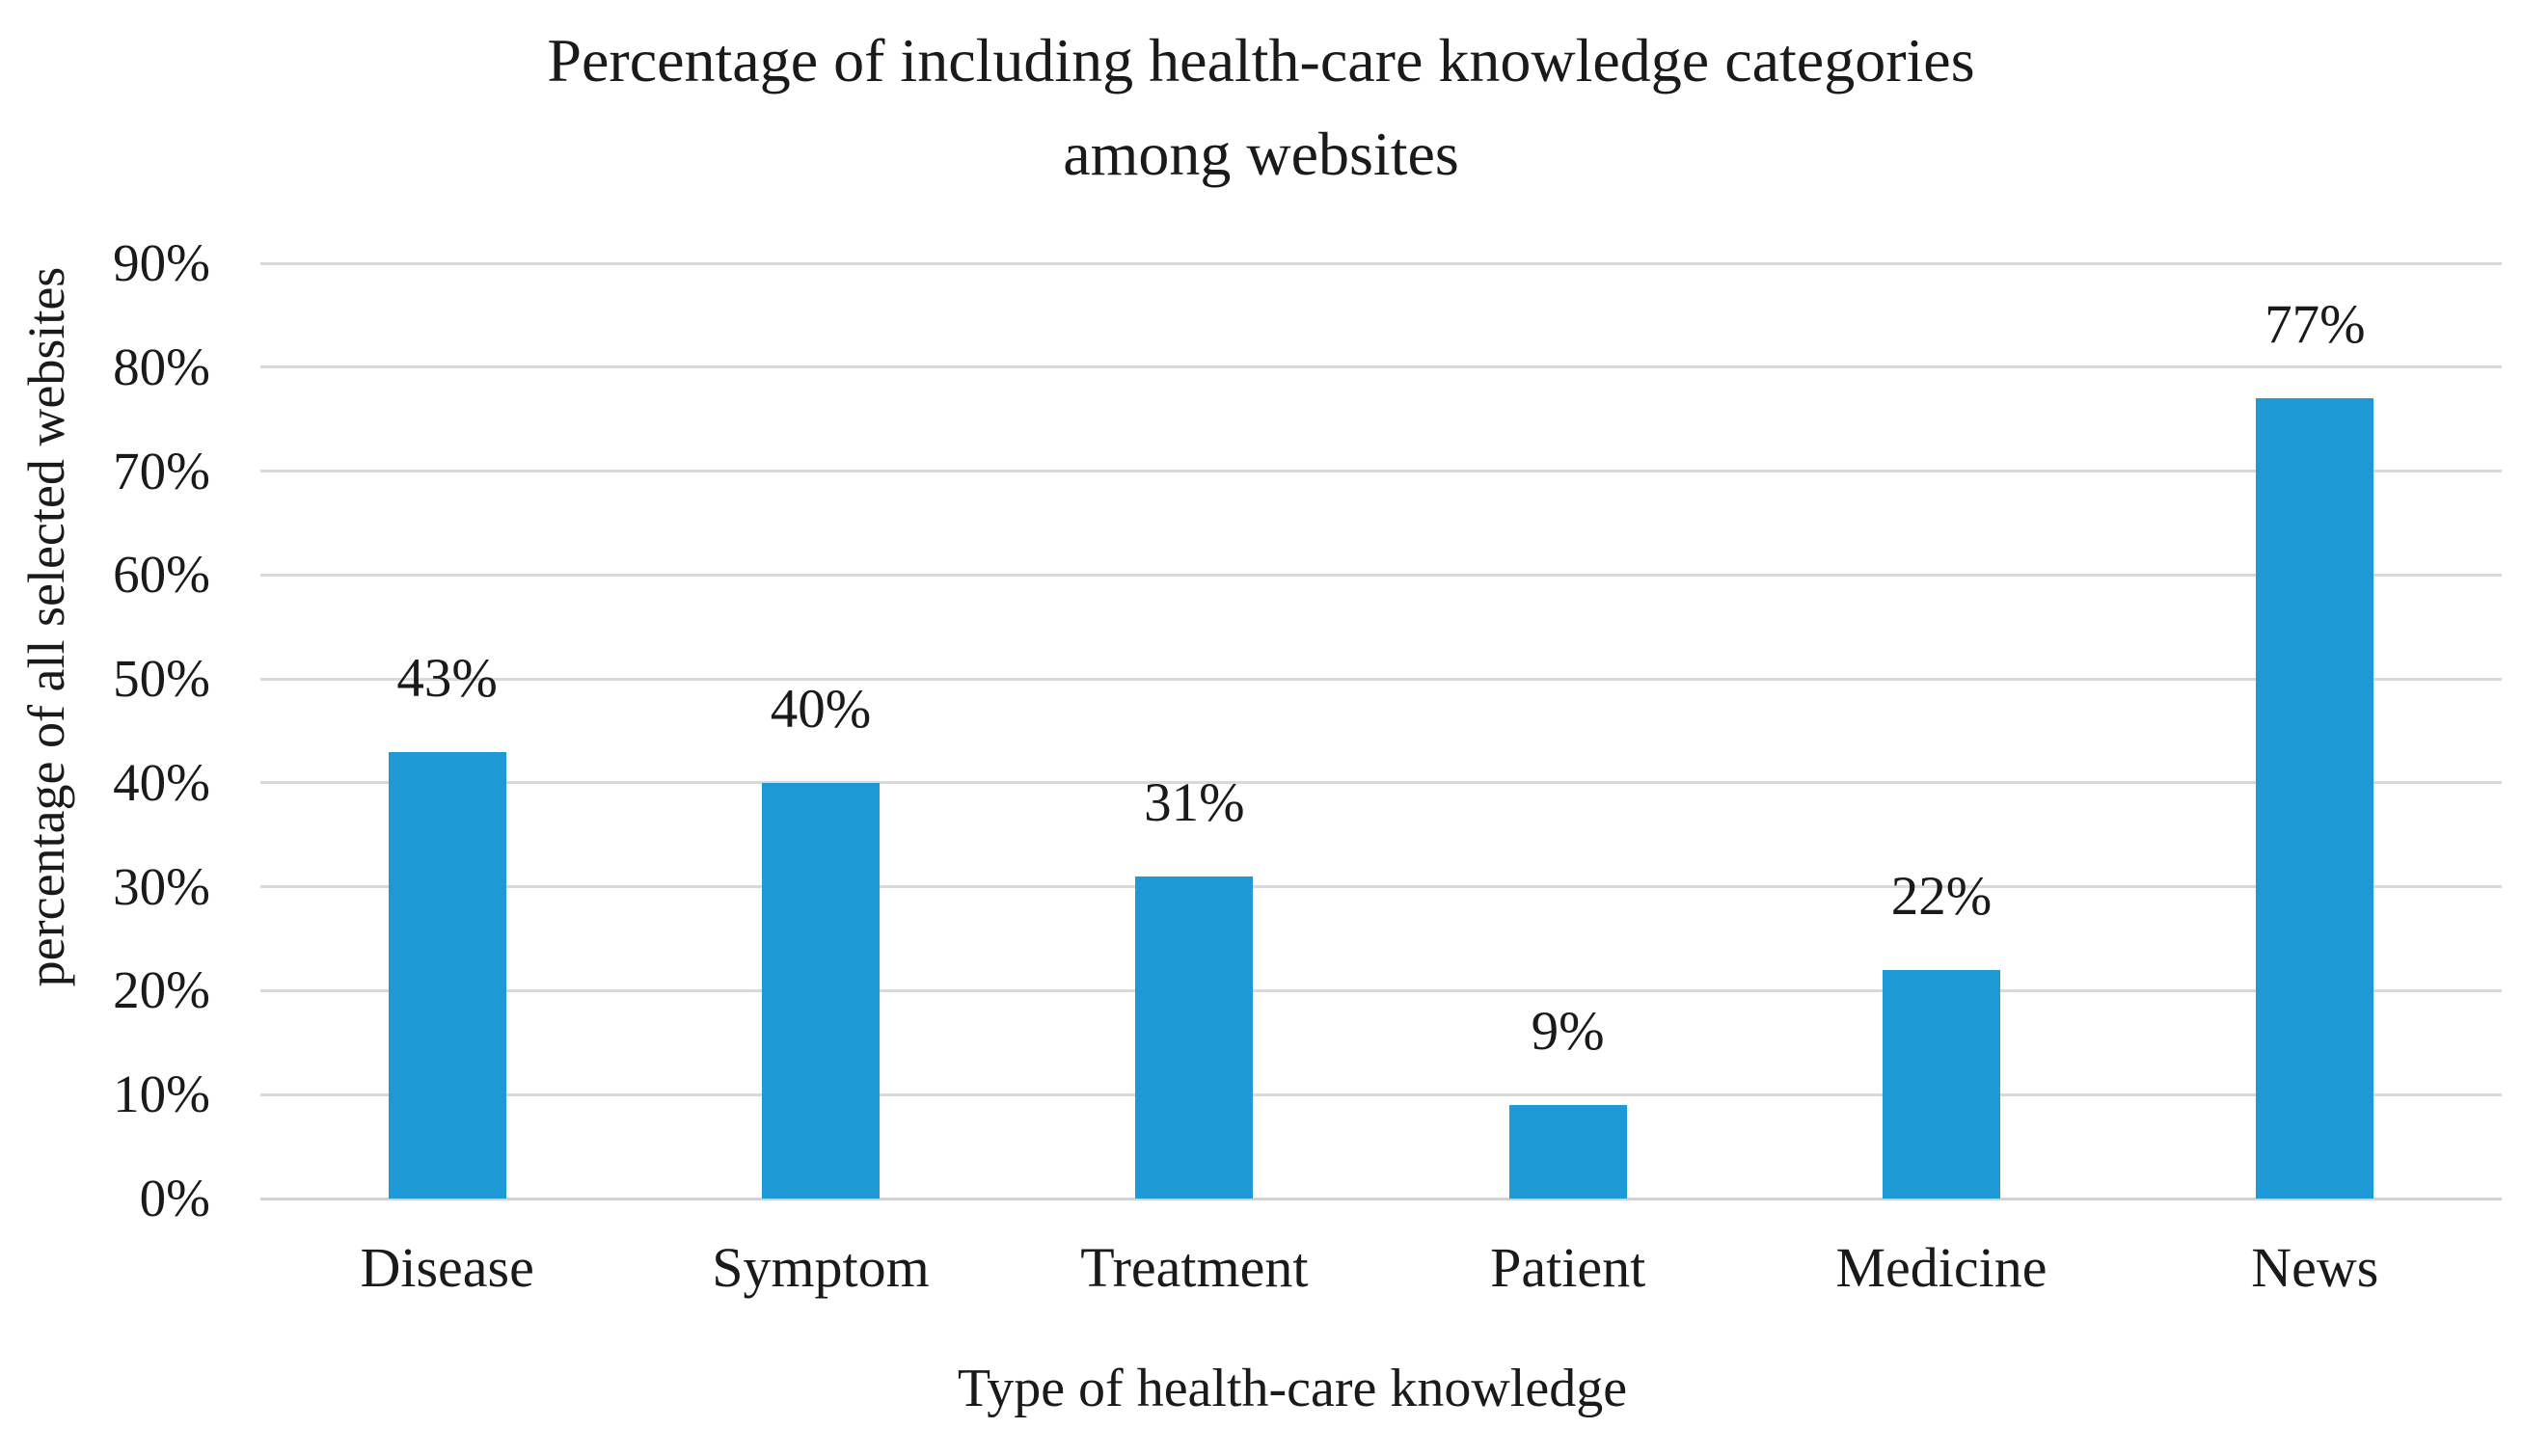 The height and width of the screenshot is (1456, 2522). Describe the element at coordinates (162, 1094) in the screenshot. I see `y-tick-label-10: 10%` at that location.